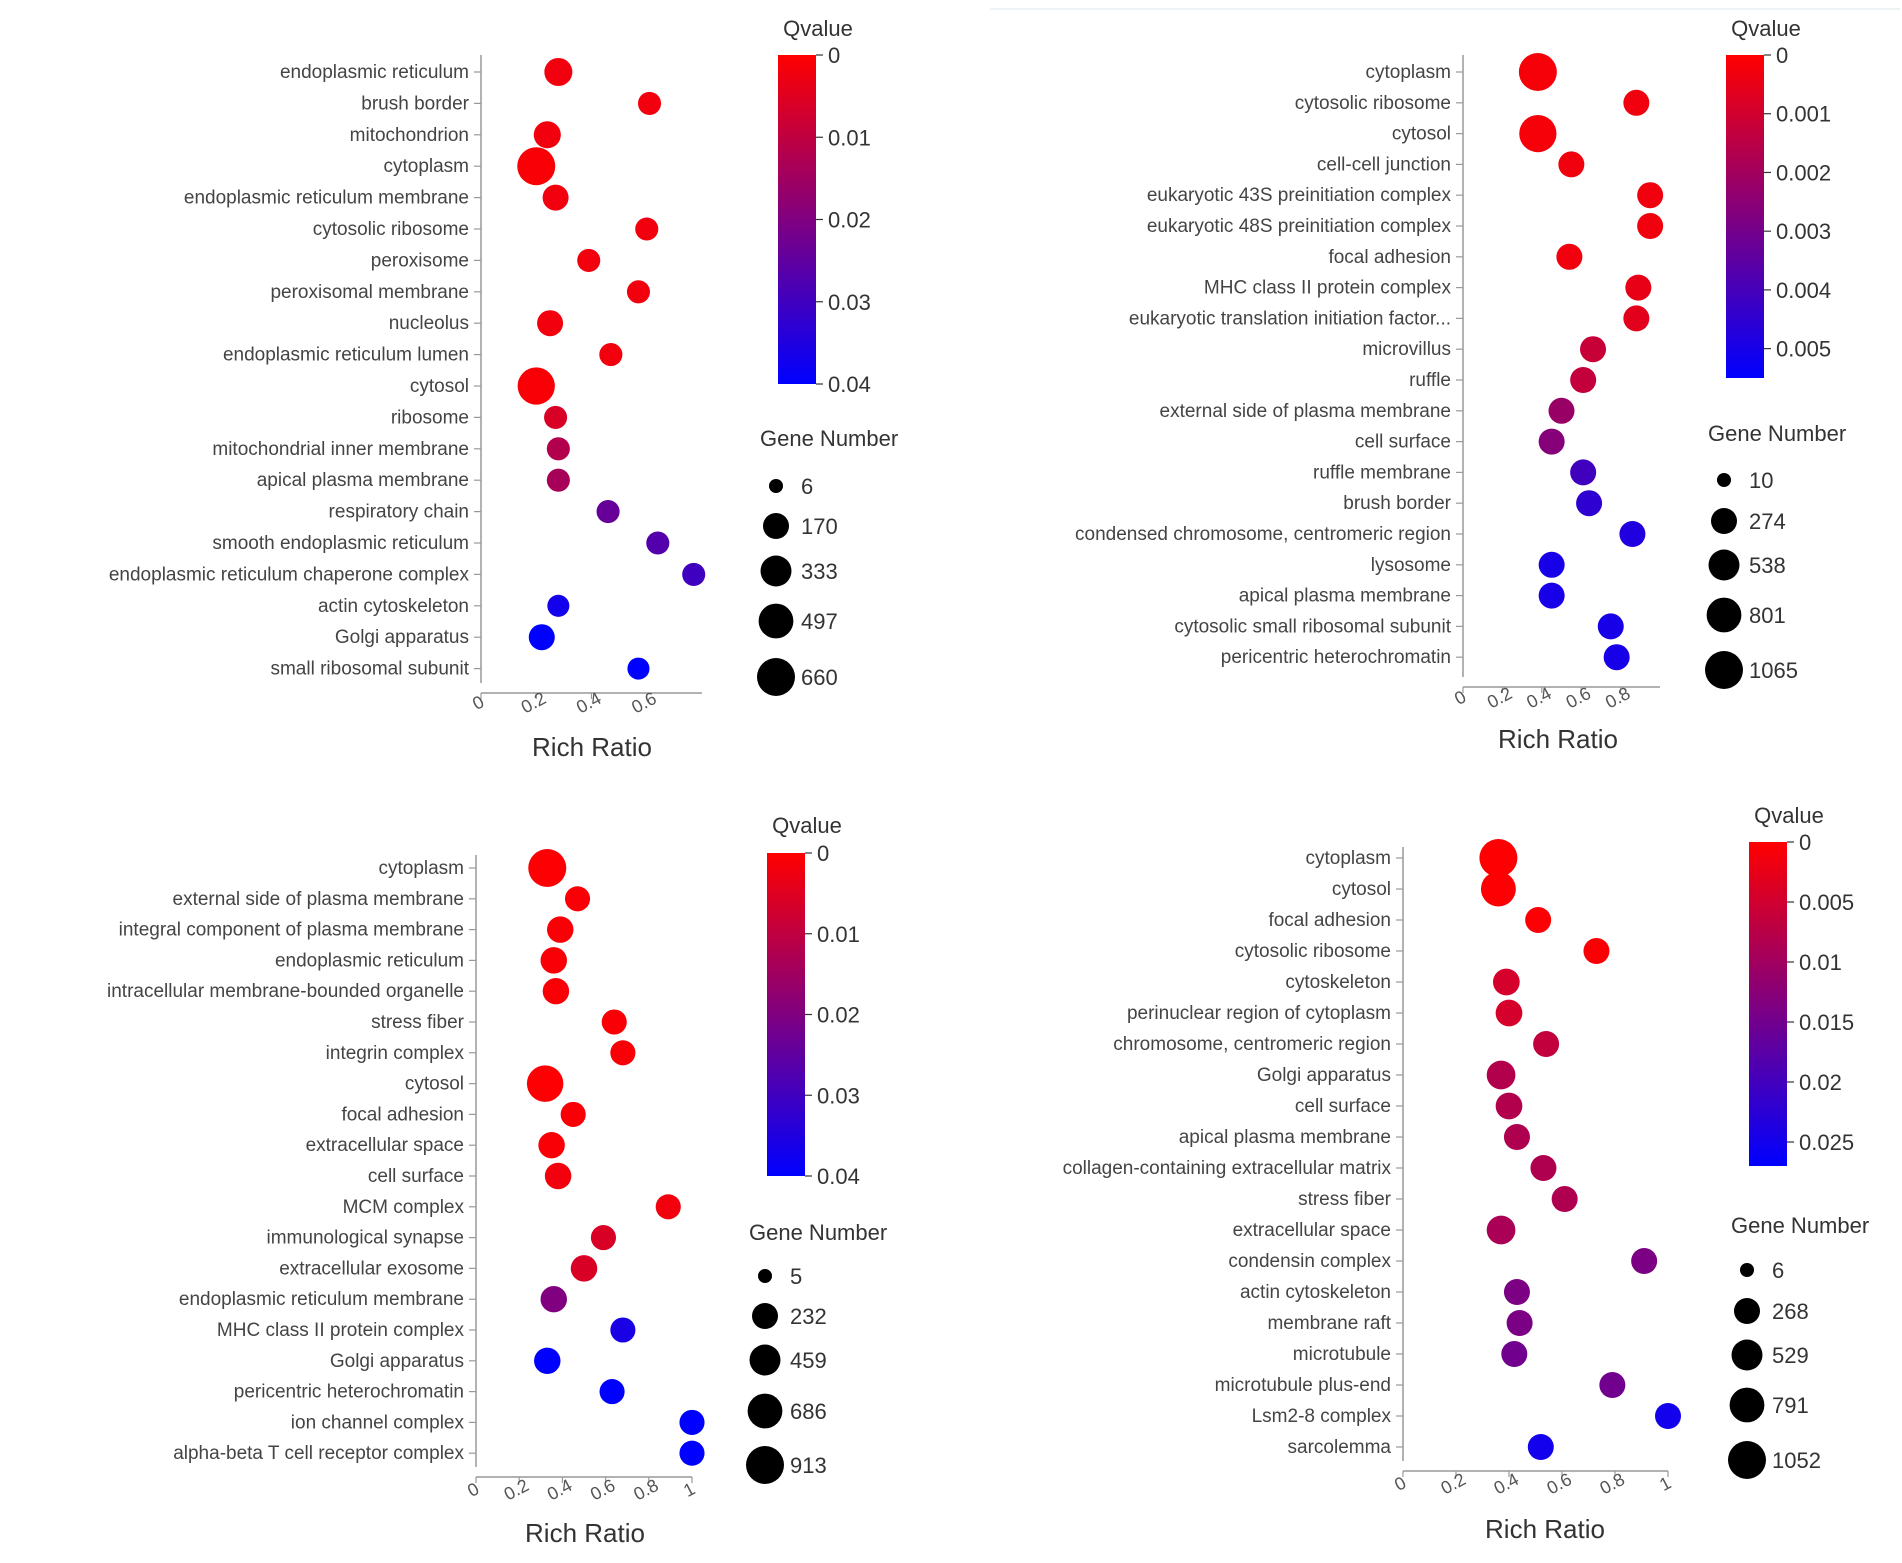  I want to click on y-tick-label: MCM complex, so click(404, 1207).